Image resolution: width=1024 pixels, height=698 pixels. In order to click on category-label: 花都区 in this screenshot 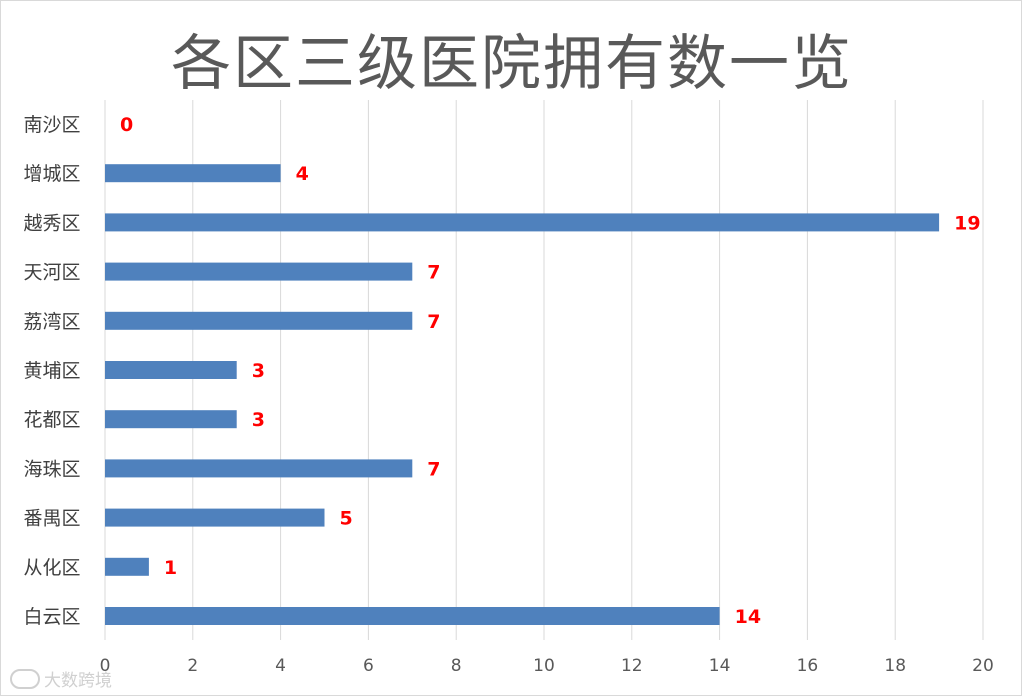, I will do `click(51, 420)`.